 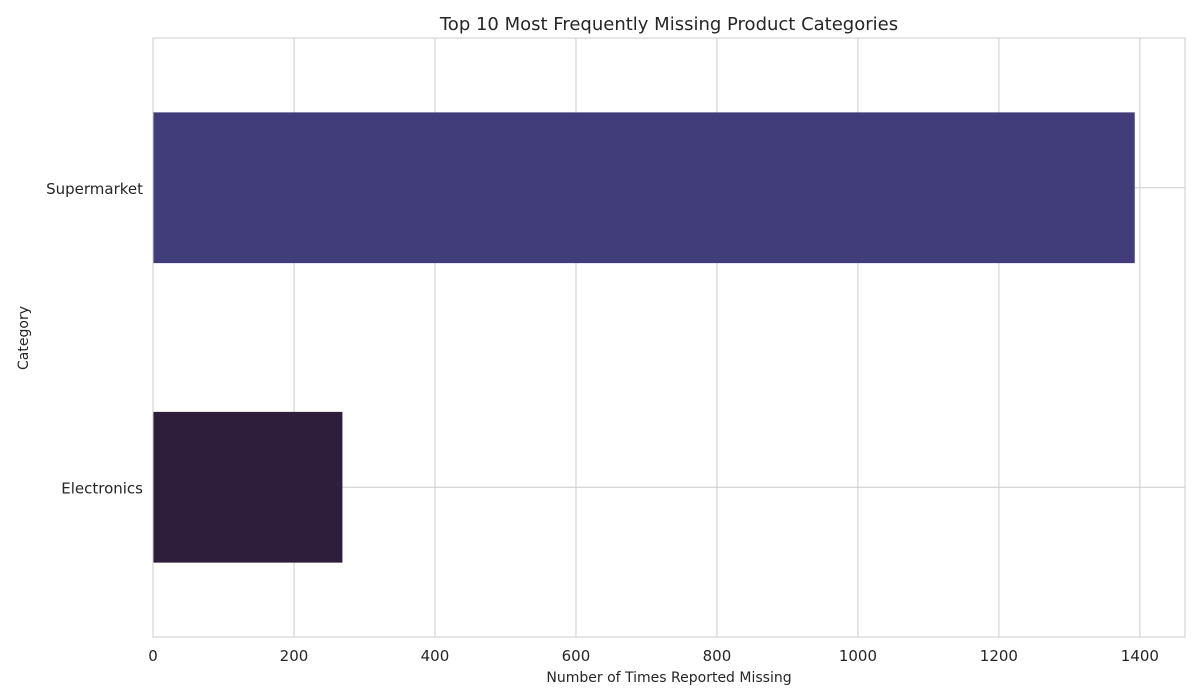 I want to click on x-tick-label: 400, so click(x=435, y=656).